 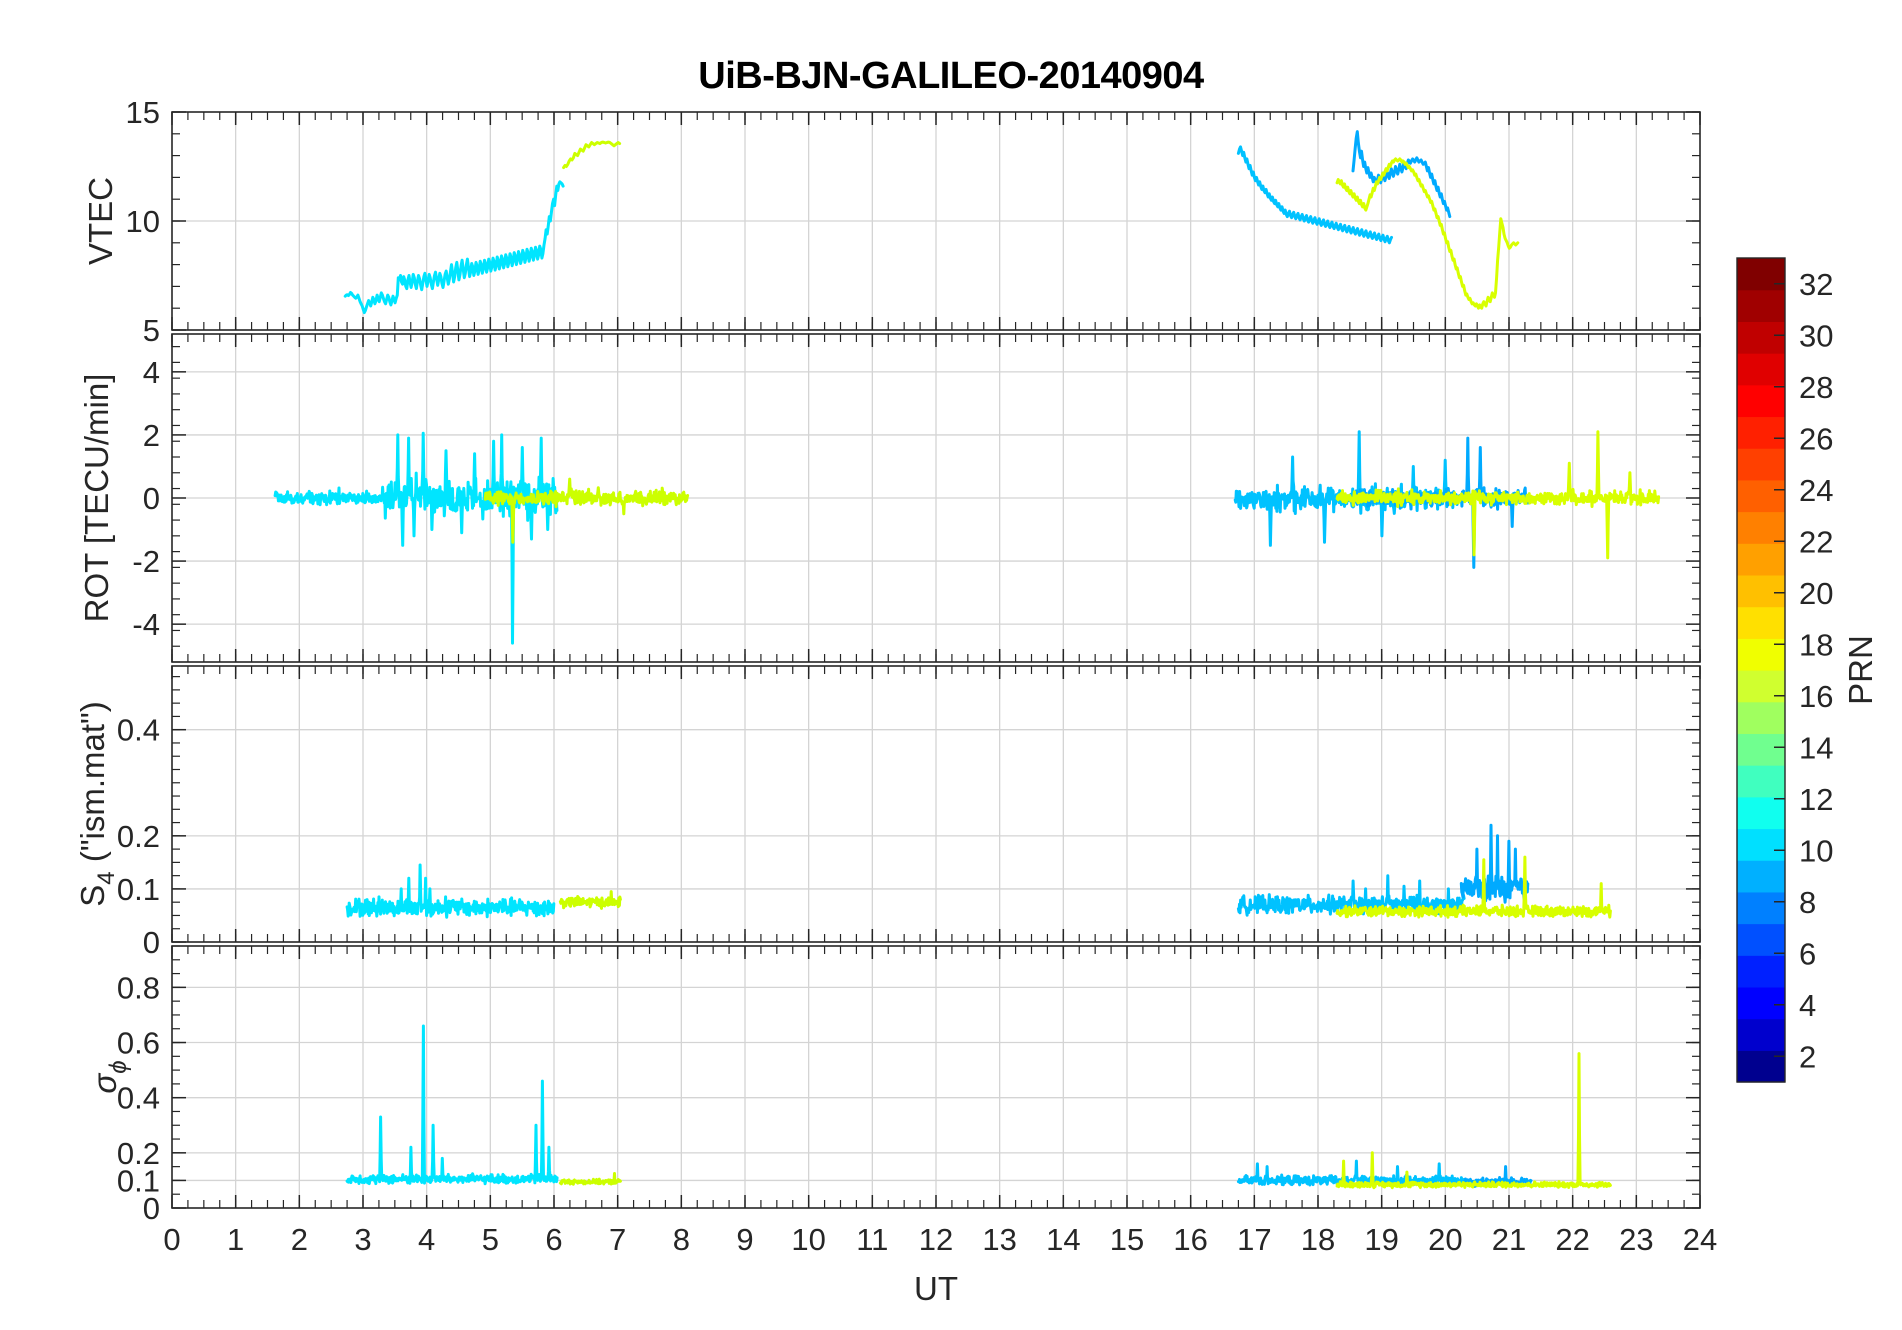 What do you see at coordinates (951, 76) in the screenshot?
I see `page-title: UiB-BJN-GALILEO-20140904` at bounding box center [951, 76].